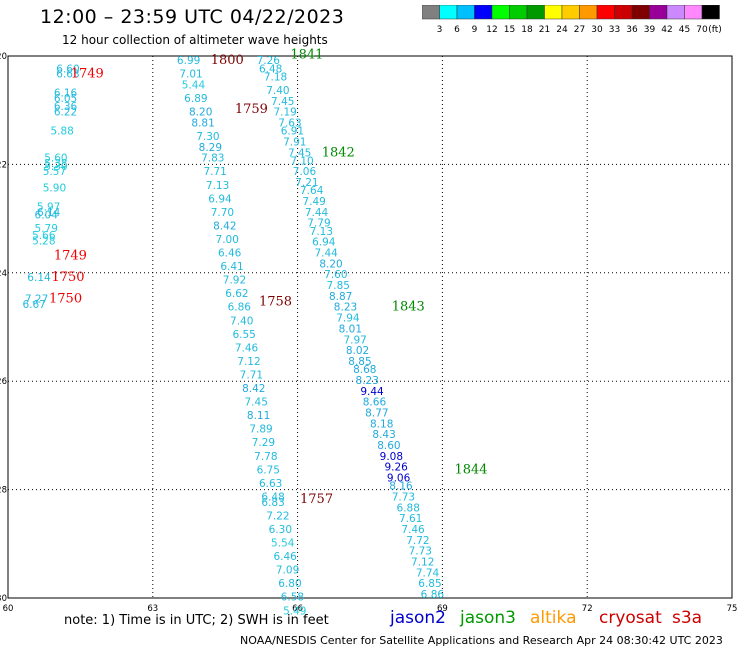 Image resolution: width=740 pixels, height=650 pixels. Describe the element at coordinates (263, 443) in the screenshot. I see `wave-height-value: 7.29` at that location.